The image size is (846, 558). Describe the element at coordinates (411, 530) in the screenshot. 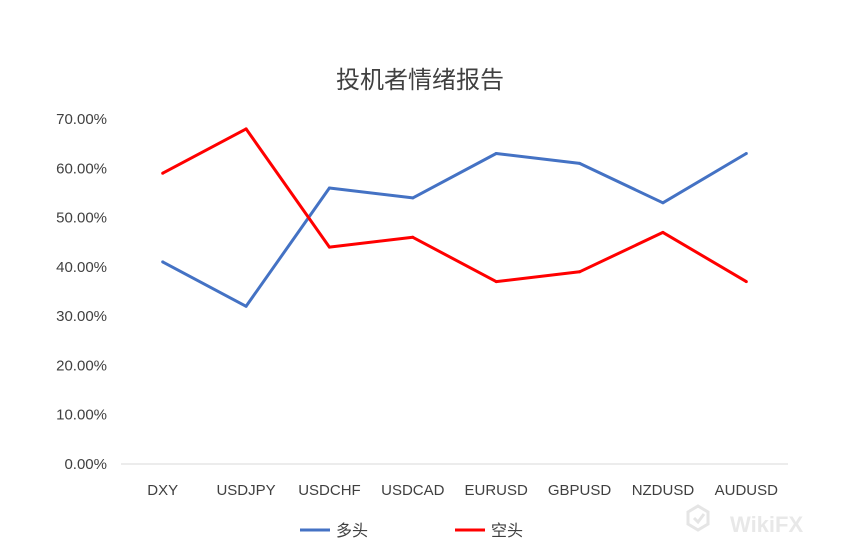

I see `legend: 多头 空头` at that location.